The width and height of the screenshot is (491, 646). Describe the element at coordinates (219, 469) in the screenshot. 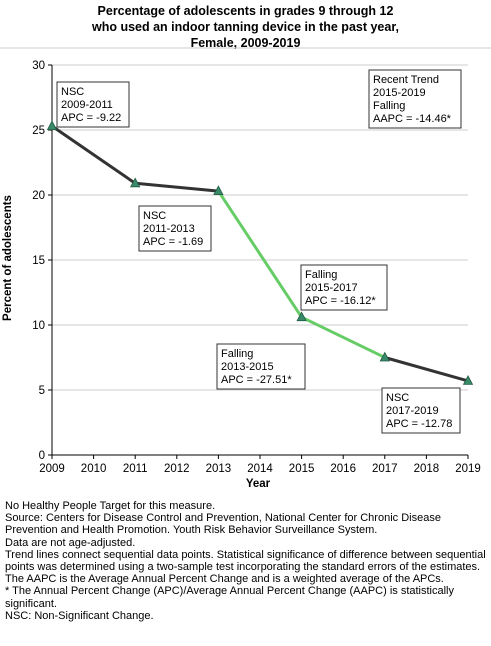

I see `x-tick-label: 2013` at that location.